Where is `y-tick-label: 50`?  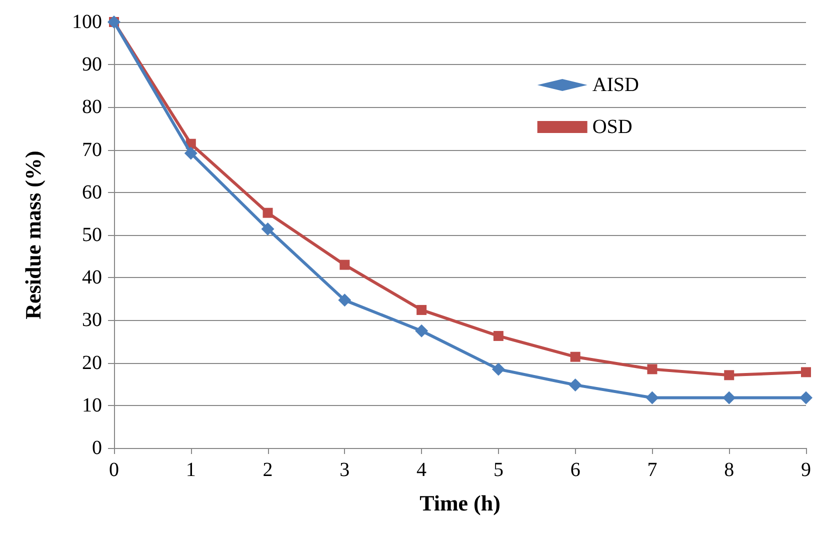
y-tick-label: 50 is located at coordinates (92, 235).